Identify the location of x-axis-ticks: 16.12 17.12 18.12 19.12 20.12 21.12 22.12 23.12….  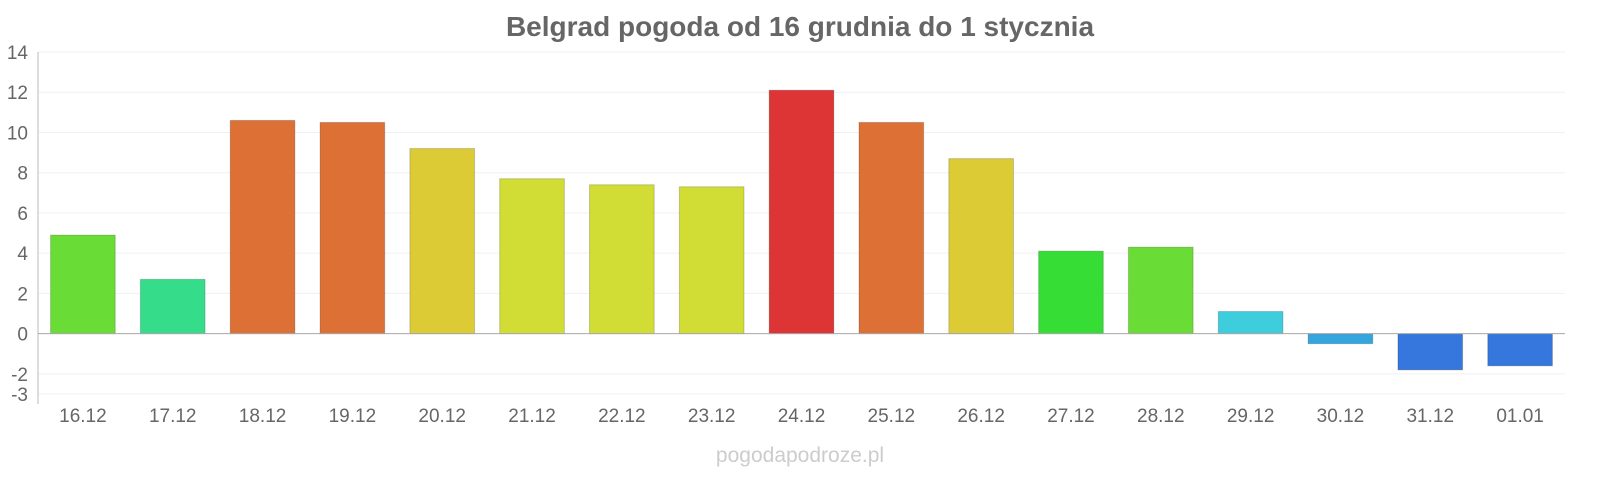
(801, 416).